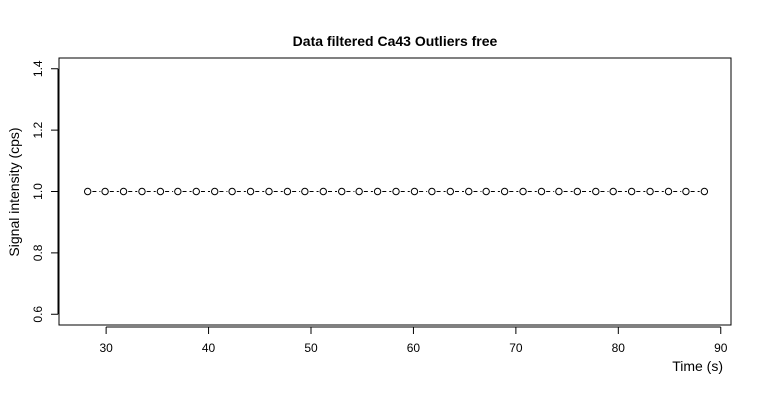 The width and height of the screenshot is (760, 400). What do you see at coordinates (38, 68) in the screenshot?
I see `y-tick-label: 1.4` at bounding box center [38, 68].